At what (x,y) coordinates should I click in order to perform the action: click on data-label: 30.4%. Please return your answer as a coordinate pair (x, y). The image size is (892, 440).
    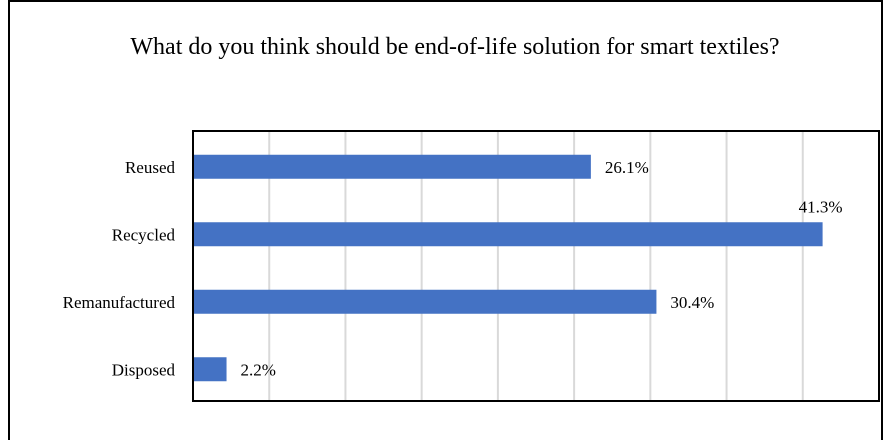
    Looking at the image, I should click on (692, 302).